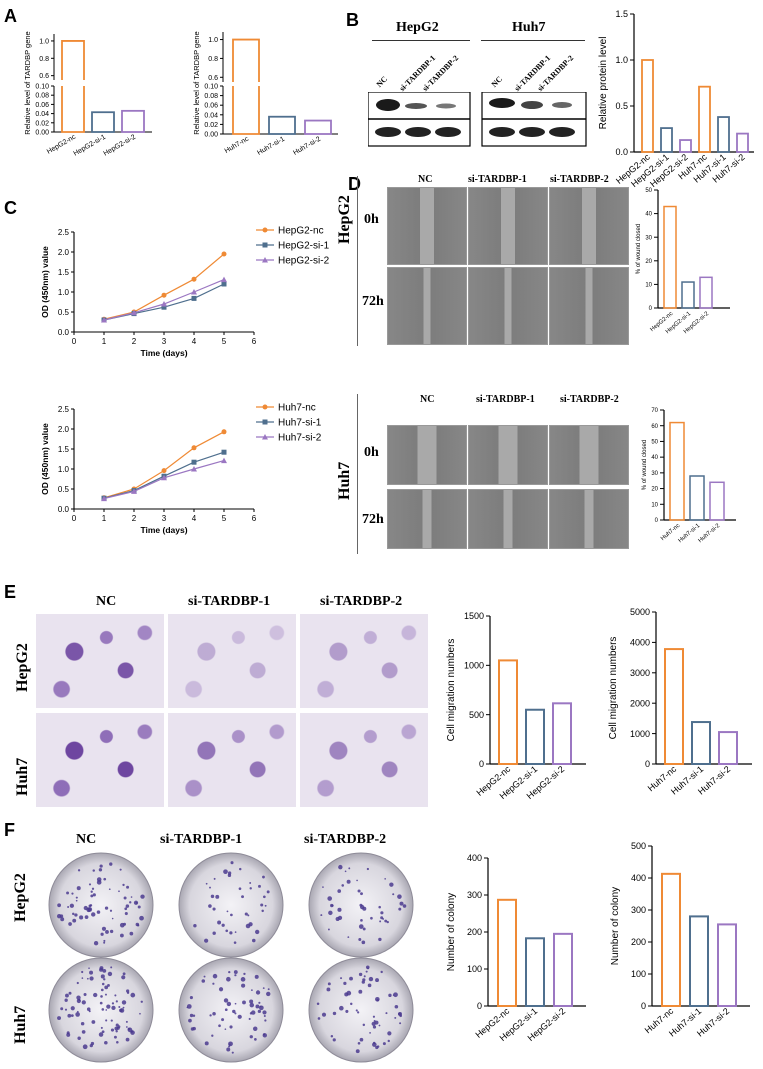  Describe the element at coordinates (211, 87) in the screenshot. I see `y-tick-label: 0.10` at that location.